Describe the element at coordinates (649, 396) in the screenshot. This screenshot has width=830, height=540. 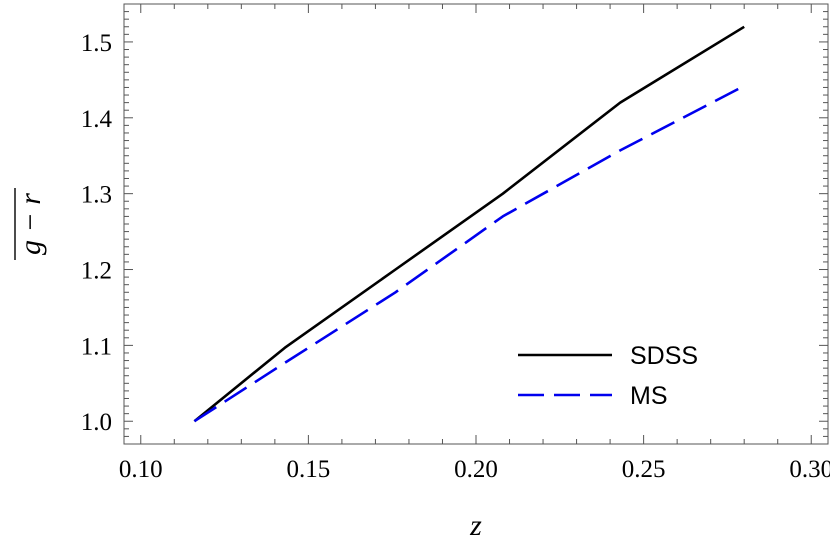
I see `legend-label-ms: MS` at that location.